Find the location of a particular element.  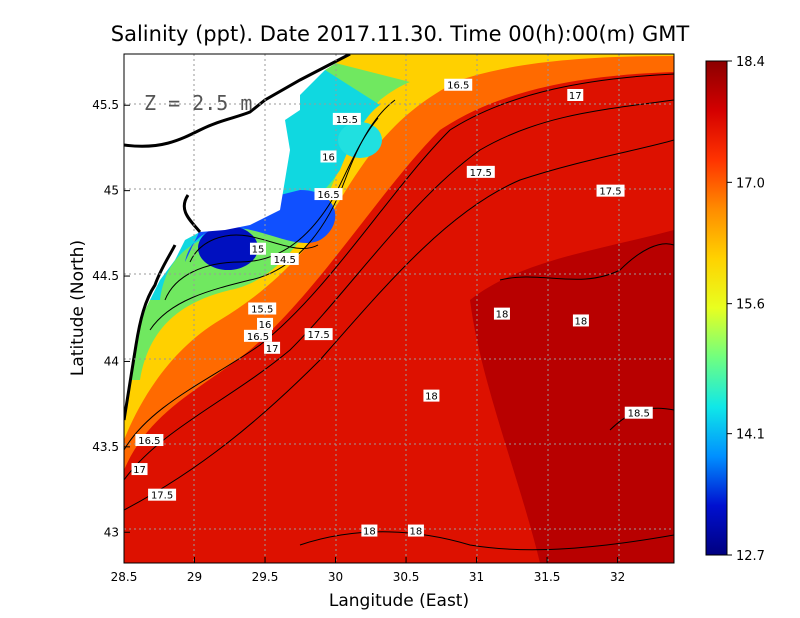

x-tick-label: 30 is located at coordinates (335, 577).